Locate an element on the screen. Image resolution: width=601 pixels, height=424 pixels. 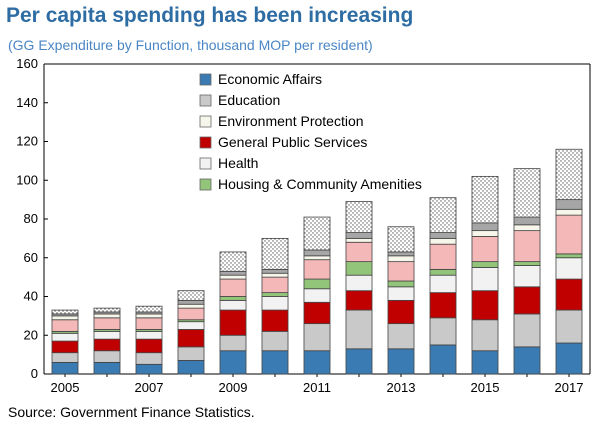
bar-stack-2014 is located at coordinates (443, 286).